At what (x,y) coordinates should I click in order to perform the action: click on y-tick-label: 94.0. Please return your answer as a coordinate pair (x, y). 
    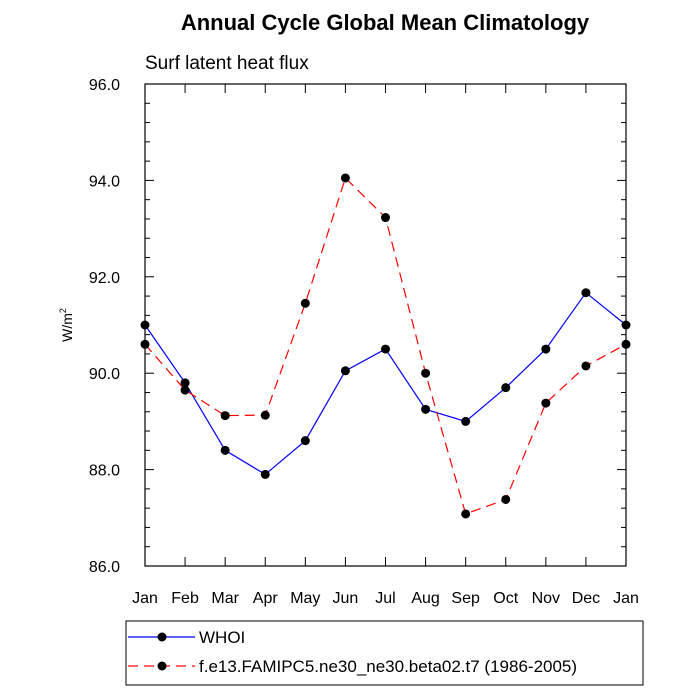
    Looking at the image, I should click on (104, 181).